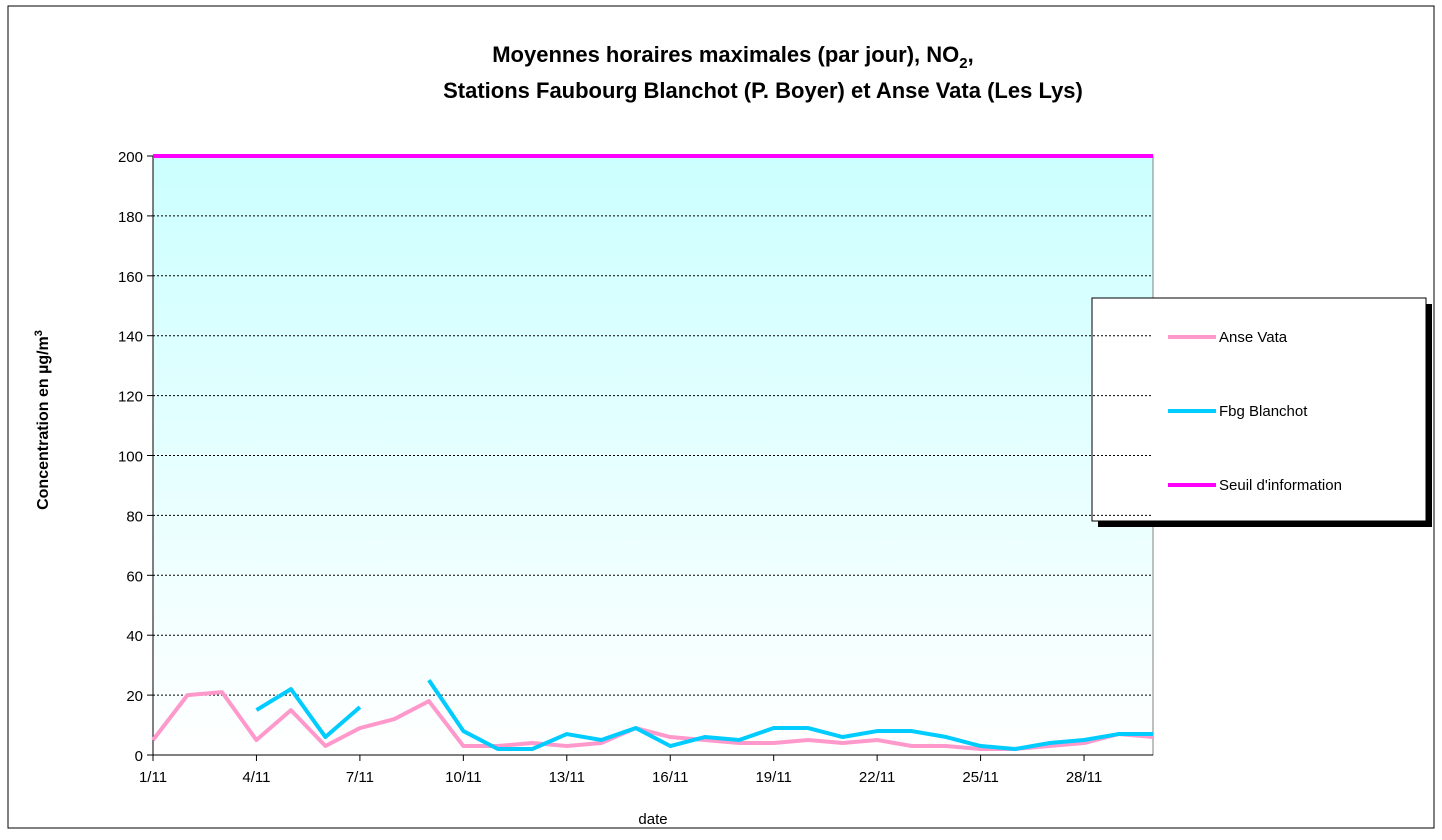  Describe the element at coordinates (130, 337) in the screenshot. I see `y-tick-label: 140` at that location.